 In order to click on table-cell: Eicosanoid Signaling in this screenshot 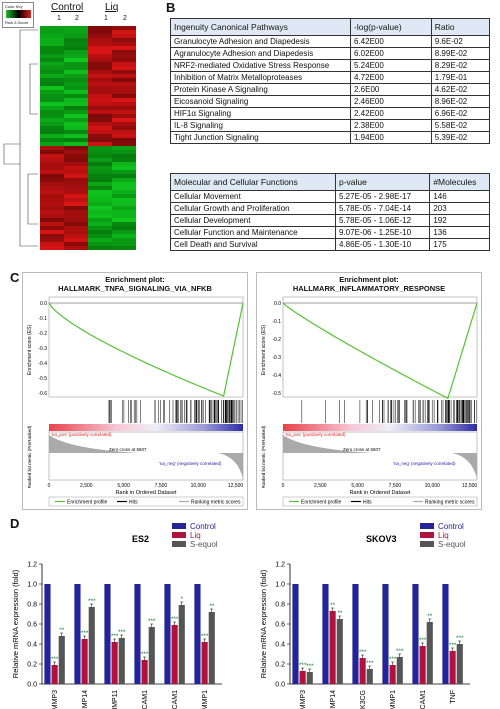, I will do `click(260, 101)`.